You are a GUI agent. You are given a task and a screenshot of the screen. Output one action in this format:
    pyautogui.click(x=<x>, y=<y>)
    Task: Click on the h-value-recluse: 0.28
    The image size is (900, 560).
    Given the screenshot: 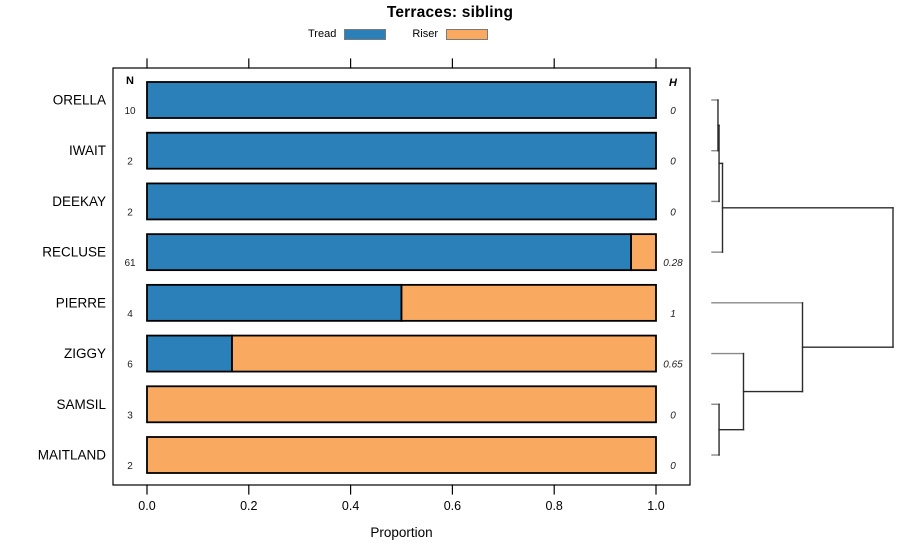 What is the action you would take?
    pyautogui.click(x=673, y=263)
    